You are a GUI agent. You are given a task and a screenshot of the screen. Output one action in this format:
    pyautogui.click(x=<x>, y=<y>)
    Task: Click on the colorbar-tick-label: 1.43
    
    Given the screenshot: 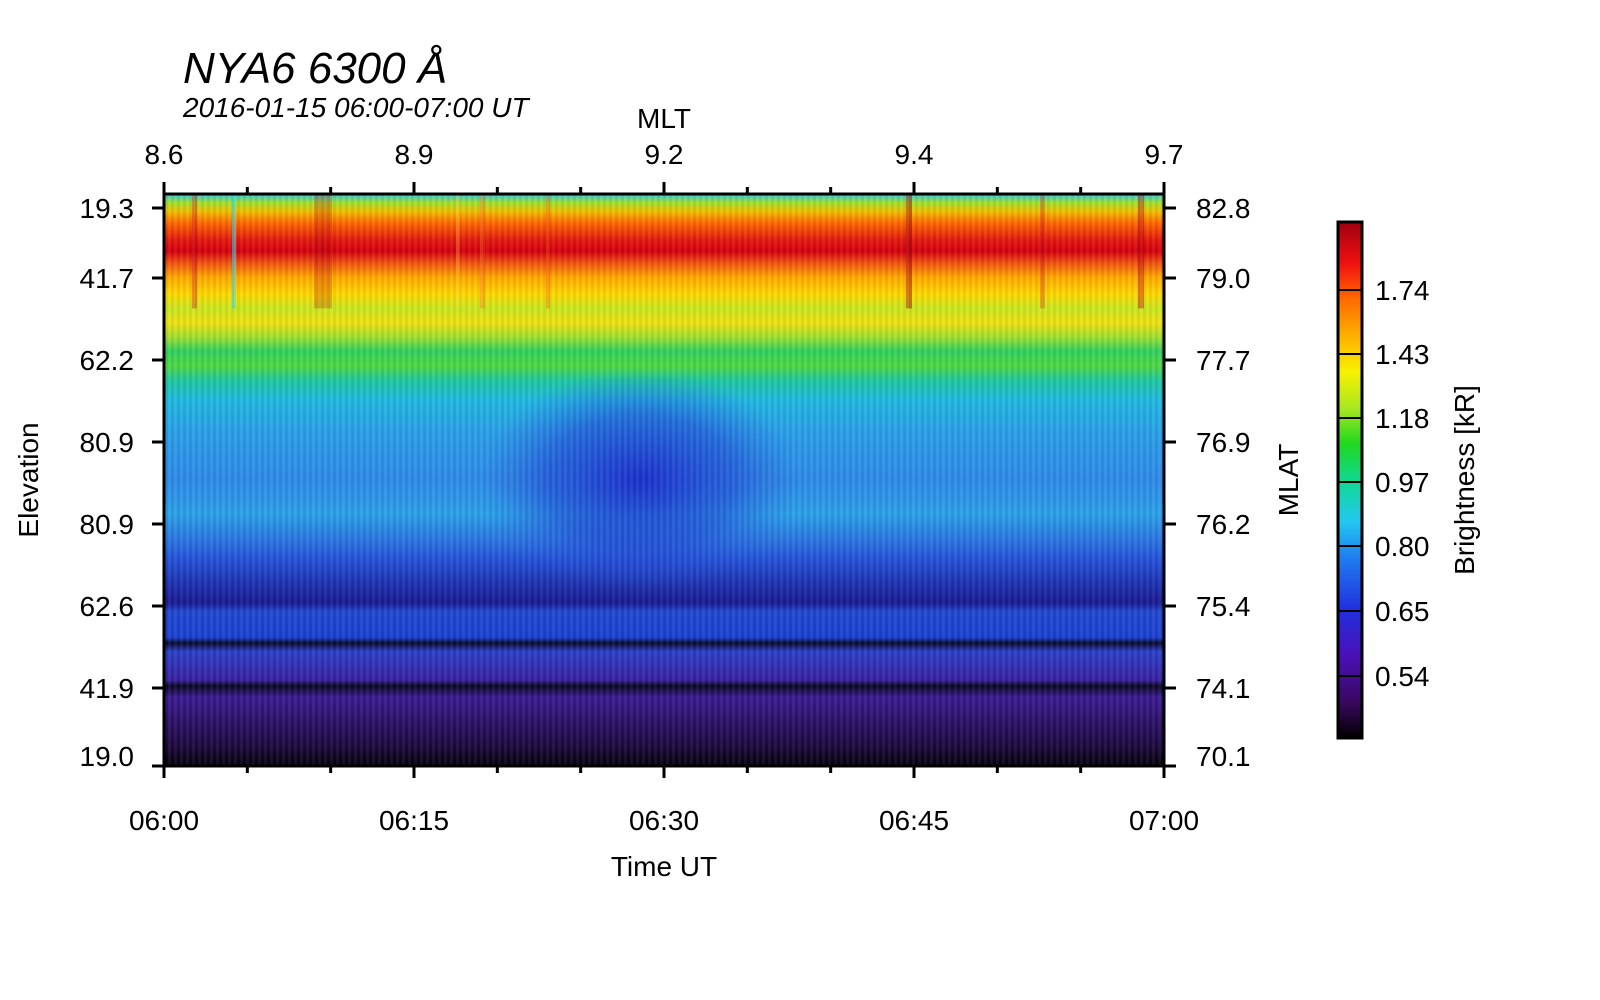 What is the action you would take?
    pyautogui.click(x=1402, y=354)
    